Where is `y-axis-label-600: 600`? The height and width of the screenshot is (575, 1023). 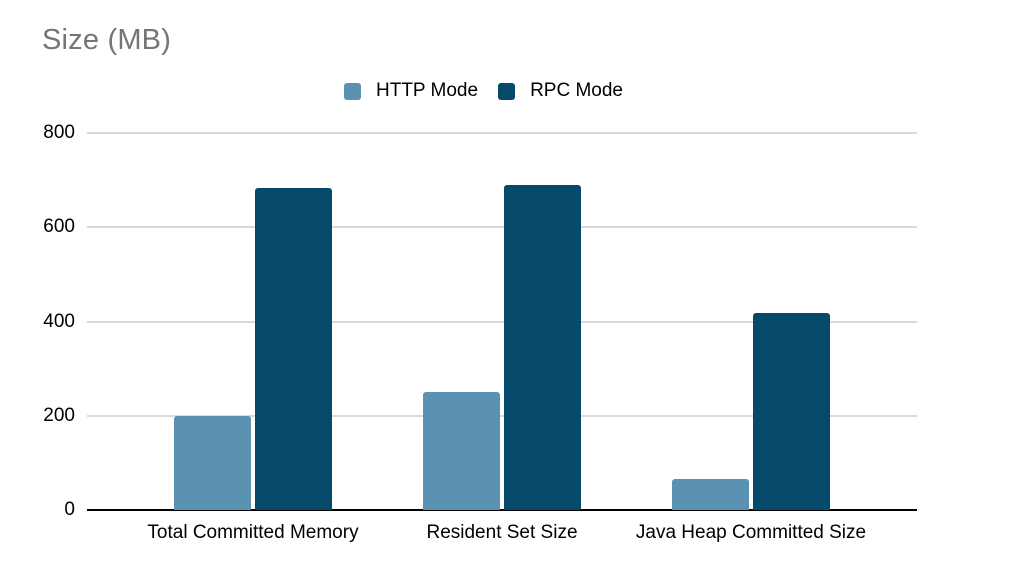 y-axis-label-600: 600 is located at coordinates (59, 227).